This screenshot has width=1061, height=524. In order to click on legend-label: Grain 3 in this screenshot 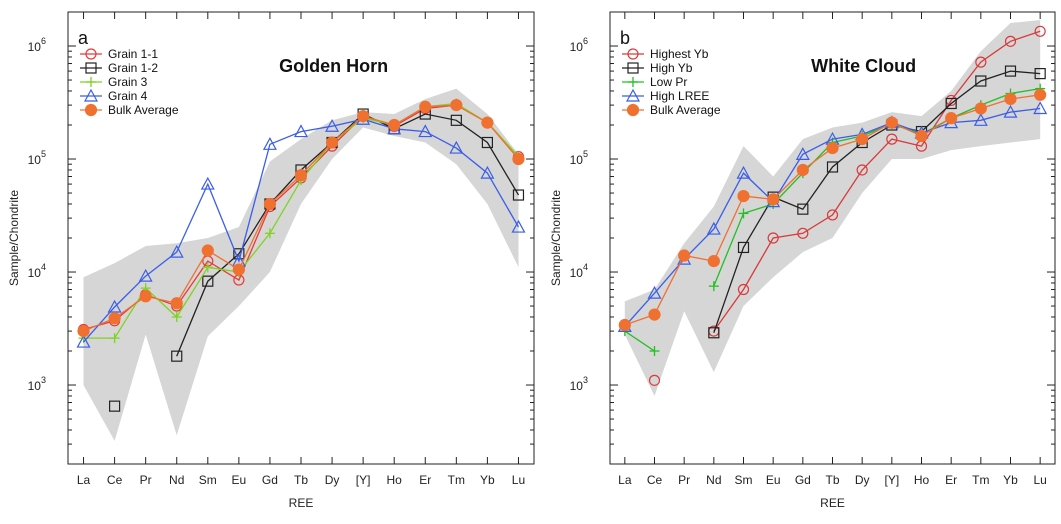, I will do `click(128, 82)`.